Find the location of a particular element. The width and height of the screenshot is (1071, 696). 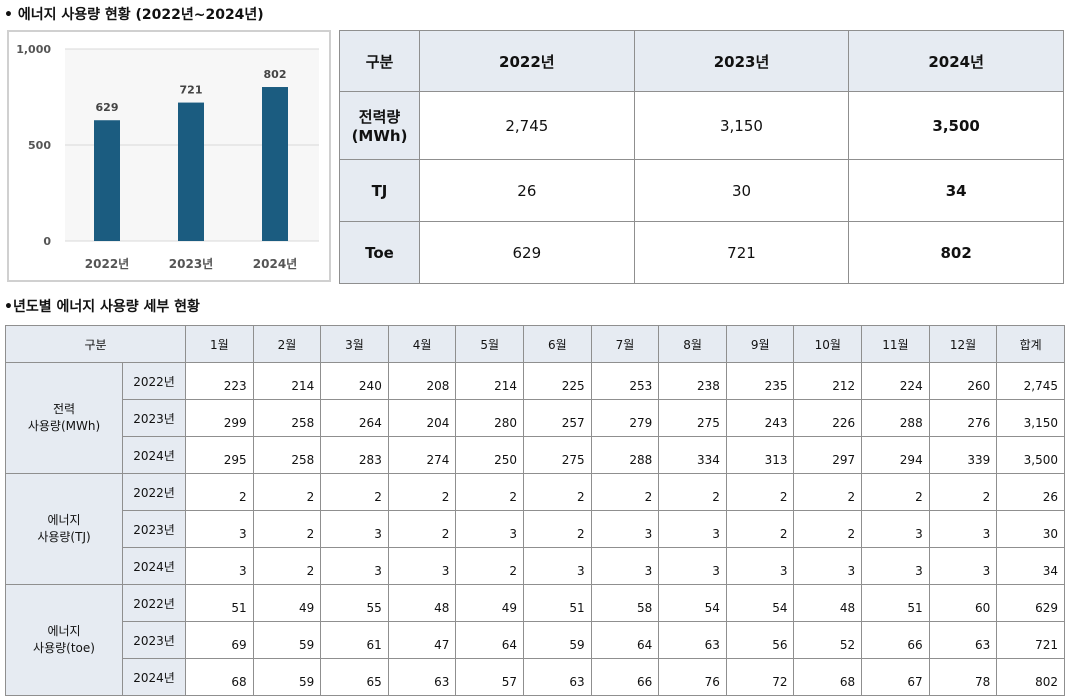

detail-header-month: 12월 is located at coordinates (963, 344).